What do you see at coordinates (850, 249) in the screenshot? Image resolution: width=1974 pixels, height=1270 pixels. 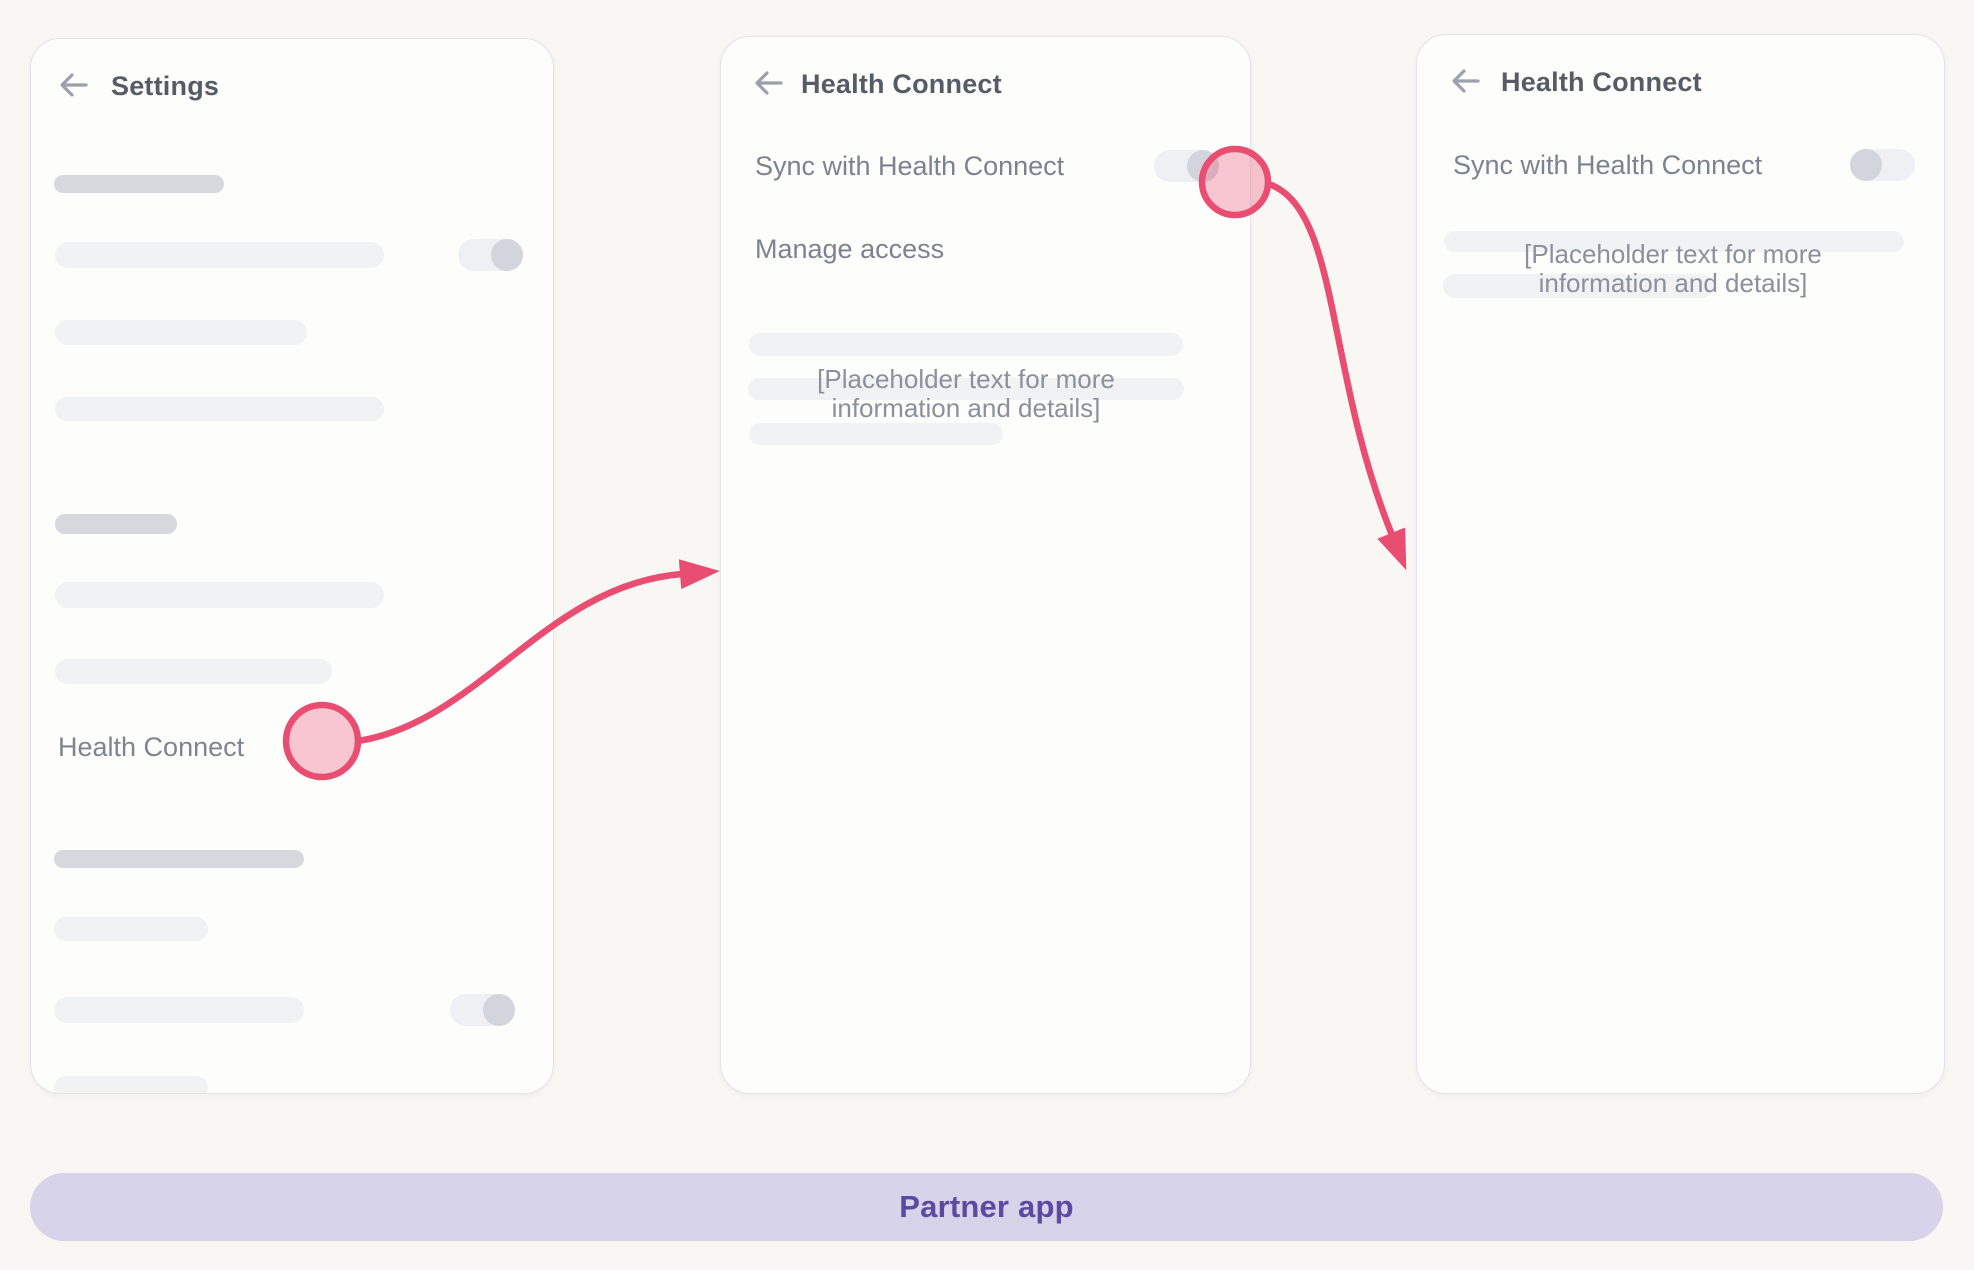 I see `manage-access-item: Manage access` at bounding box center [850, 249].